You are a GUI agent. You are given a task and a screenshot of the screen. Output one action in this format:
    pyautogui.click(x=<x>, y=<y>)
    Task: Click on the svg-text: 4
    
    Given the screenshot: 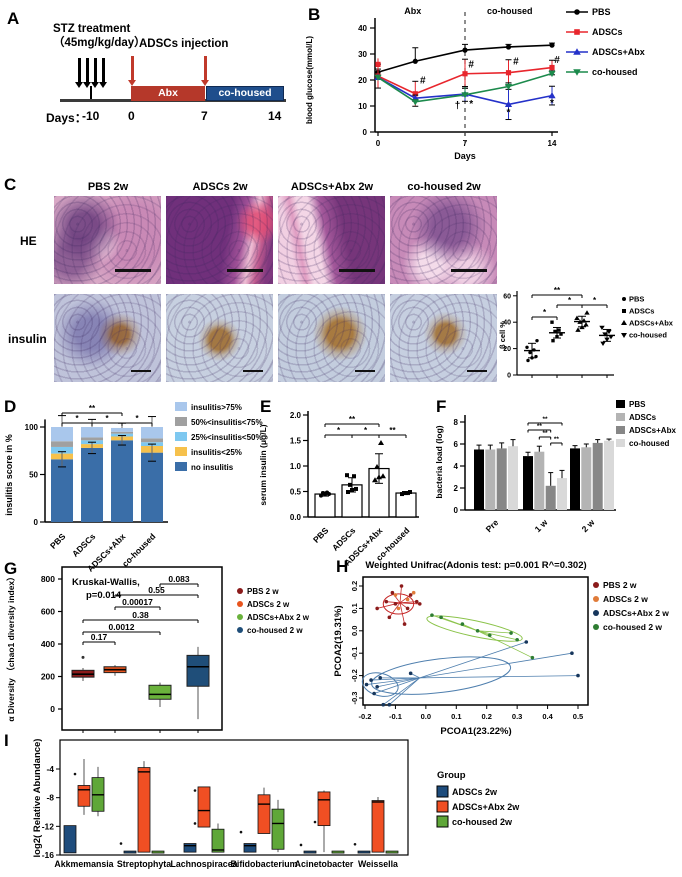 What is the action you would take?
    pyautogui.click(x=456, y=466)
    